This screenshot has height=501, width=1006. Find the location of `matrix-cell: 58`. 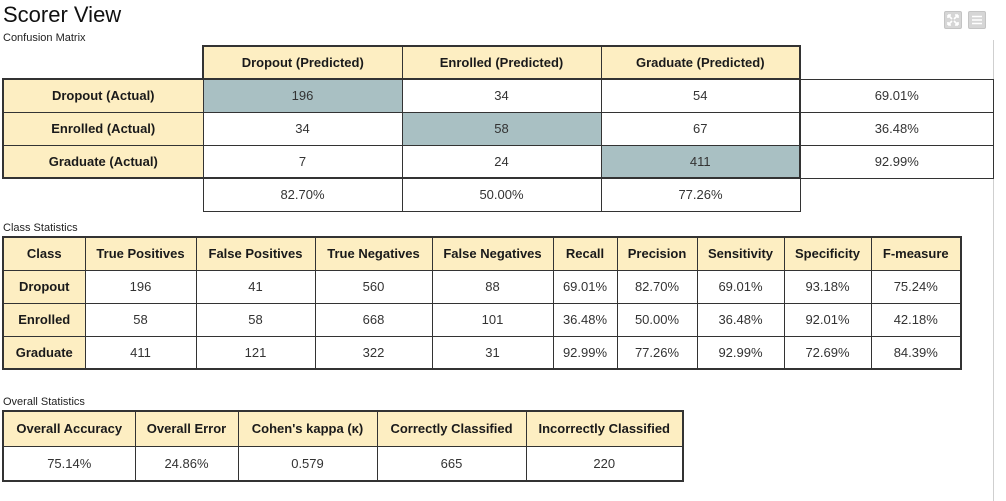

matrix-cell: 58 is located at coordinates (501, 128).